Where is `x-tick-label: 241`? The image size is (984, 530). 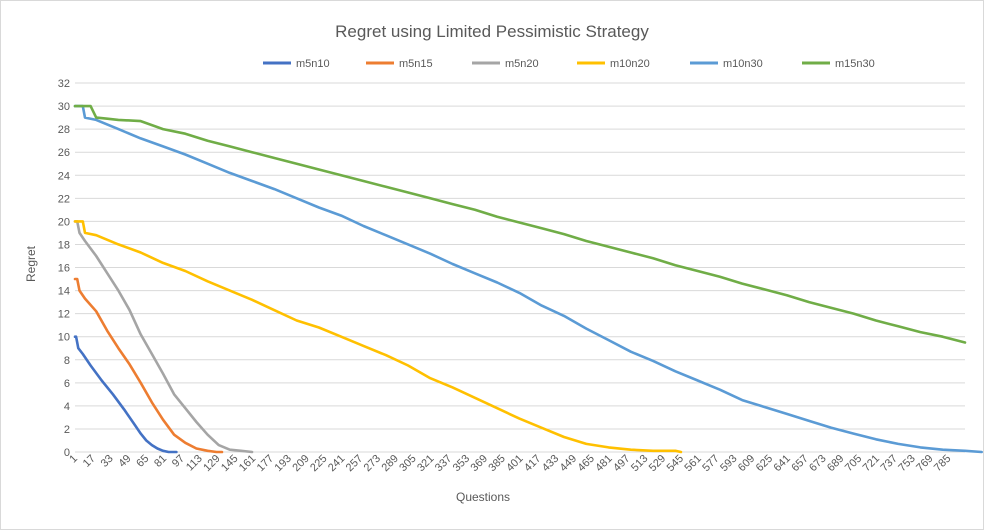
x-tick-label: 241 is located at coordinates (336, 463).